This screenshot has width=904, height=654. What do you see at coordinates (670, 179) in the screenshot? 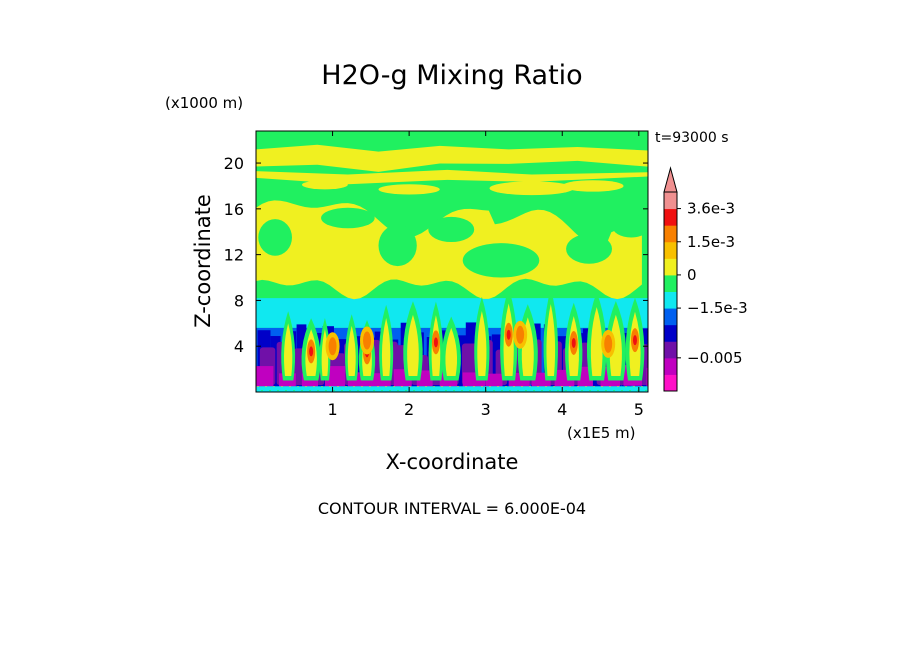
I see `colorbar-extend-max` at bounding box center [670, 179].